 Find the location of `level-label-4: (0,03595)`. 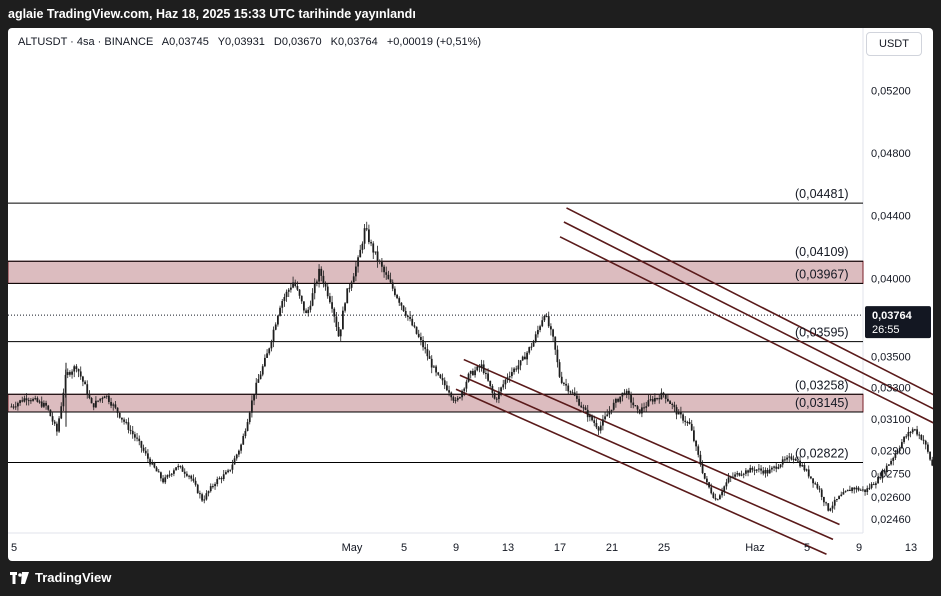

level-label-4: (0,03595) is located at coordinates (822, 333).